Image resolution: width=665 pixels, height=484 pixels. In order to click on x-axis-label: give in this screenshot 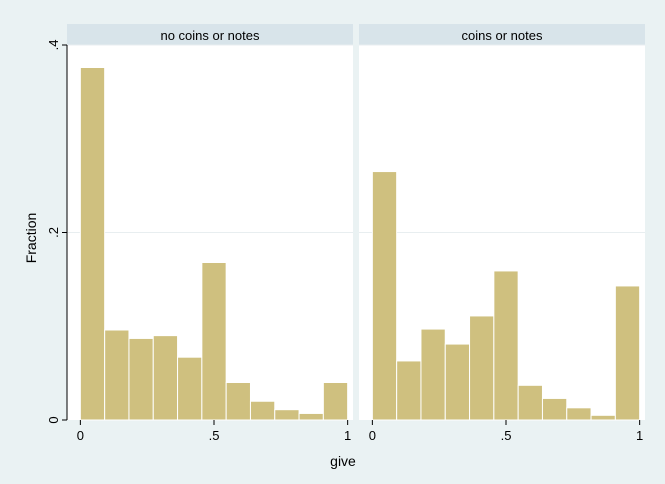, I will do `click(343, 461)`.